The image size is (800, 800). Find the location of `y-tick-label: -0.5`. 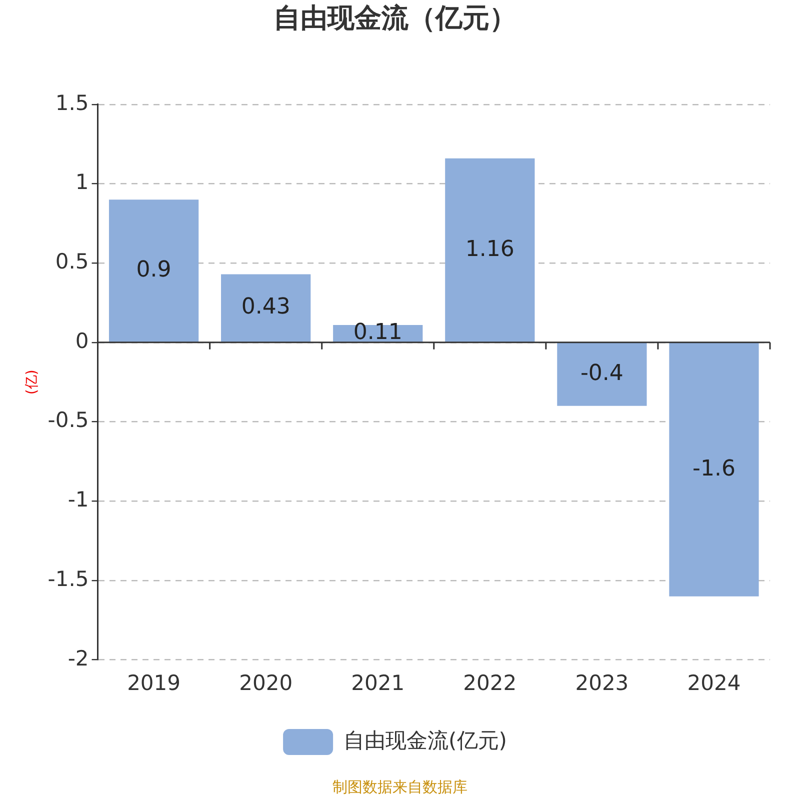

y-tick-label: -0.5 is located at coordinates (68, 420).